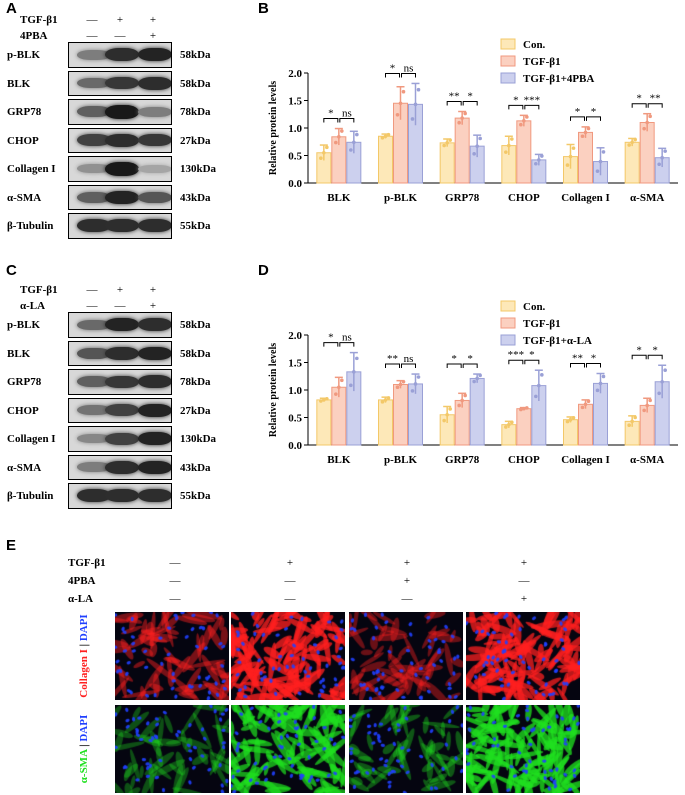  I want to click on molecular-weight-label: 55kDa, so click(195, 496).